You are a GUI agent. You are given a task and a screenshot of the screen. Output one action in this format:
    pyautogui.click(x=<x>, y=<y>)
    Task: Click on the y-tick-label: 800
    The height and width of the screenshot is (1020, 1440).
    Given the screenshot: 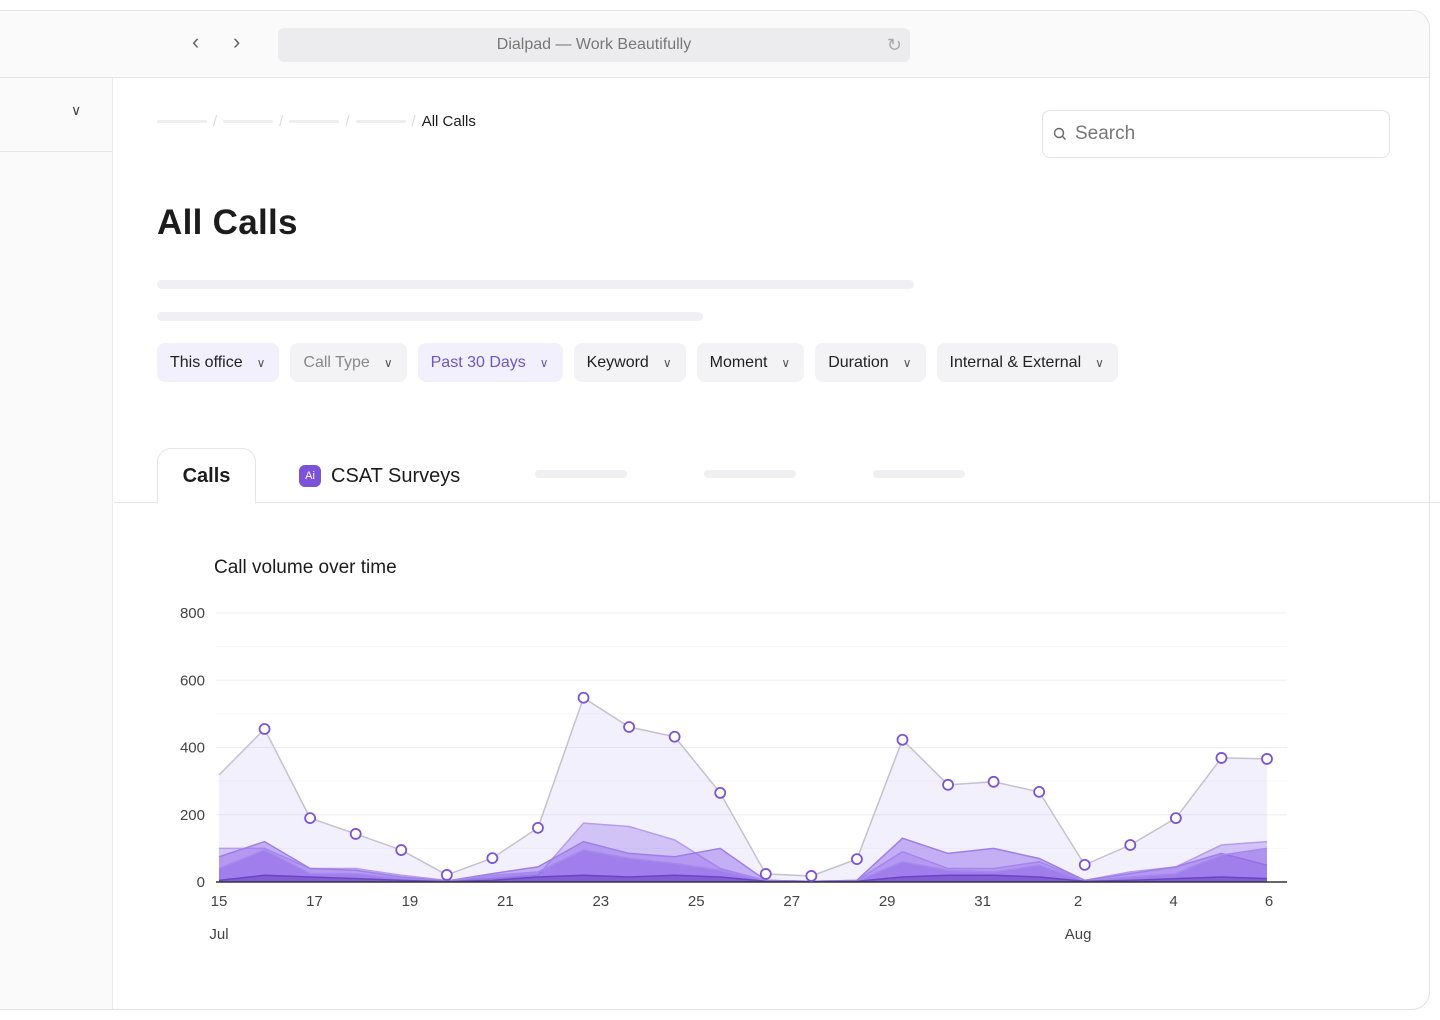 What is the action you would take?
    pyautogui.click(x=192, y=613)
    